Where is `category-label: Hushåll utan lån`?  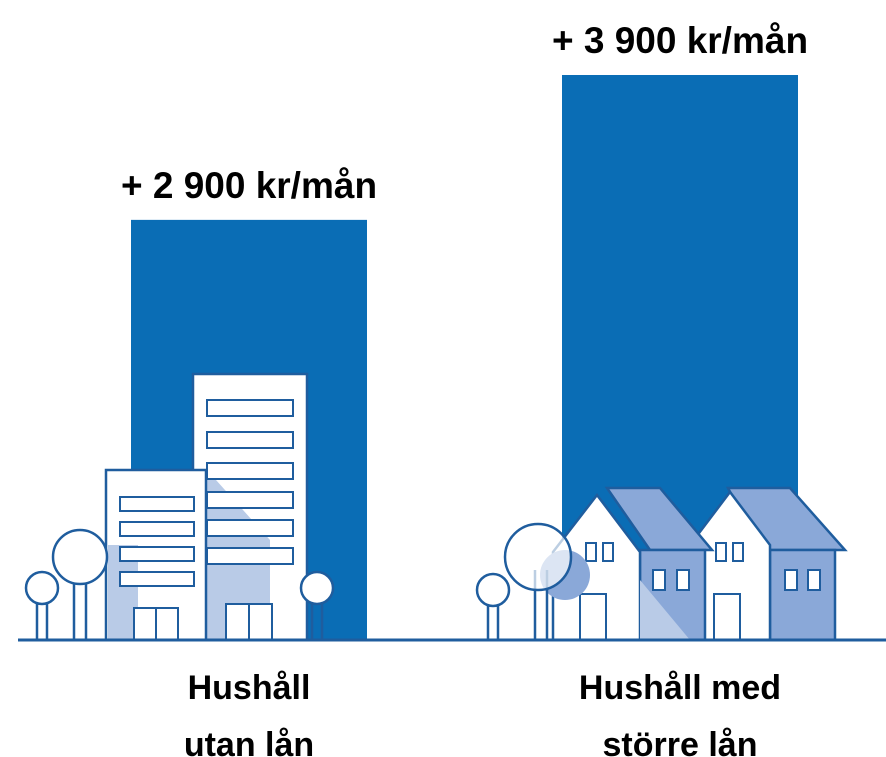 category-label: Hushåll utan lån is located at coordinates (249, 713).